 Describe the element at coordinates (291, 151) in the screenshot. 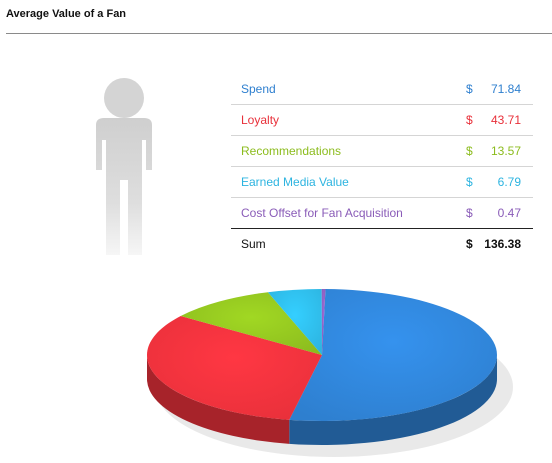

I see `row-label: Recommendations` at that location.